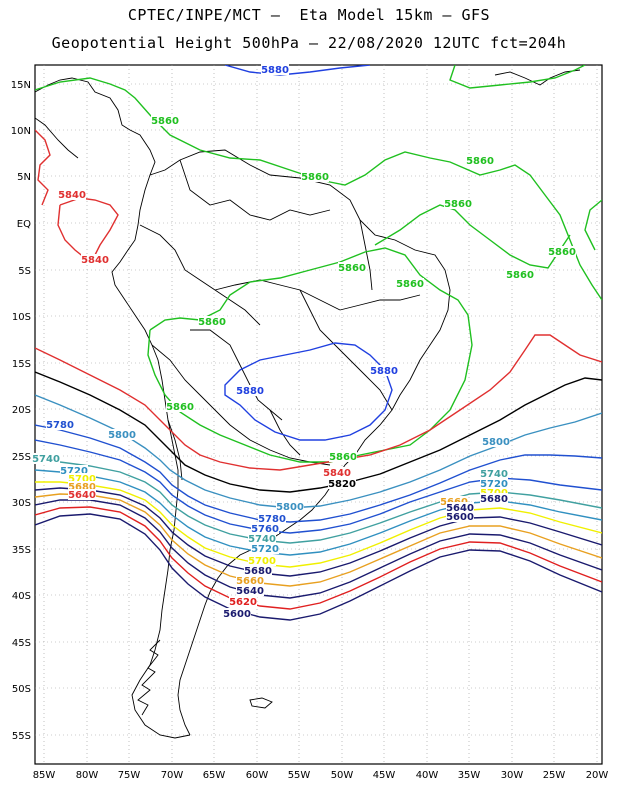 This screenshot has height=800, width=618. What do you see at coordinates (172, 775) in the screenshot?
I see `lon-tick-label: 70W` at bounding box center [172, 775].